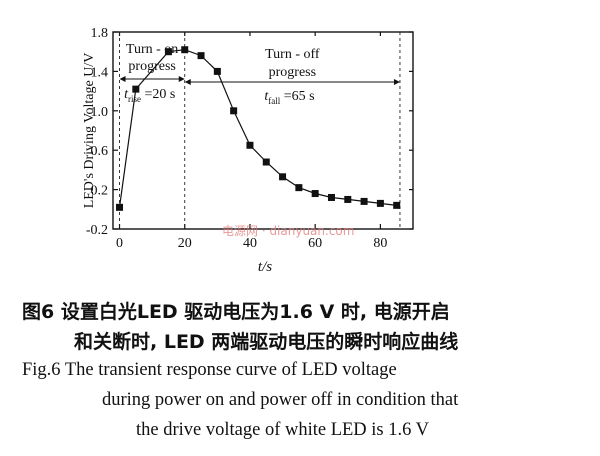  I want to click on turn-off-label-2: progress, so click(292, 72).